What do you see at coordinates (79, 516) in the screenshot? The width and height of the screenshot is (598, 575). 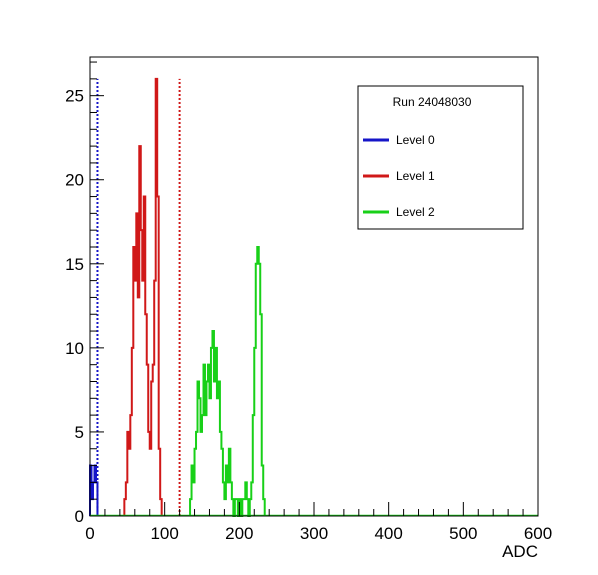 I see `y-tick-label: 0` at bounding box center [79, 516].